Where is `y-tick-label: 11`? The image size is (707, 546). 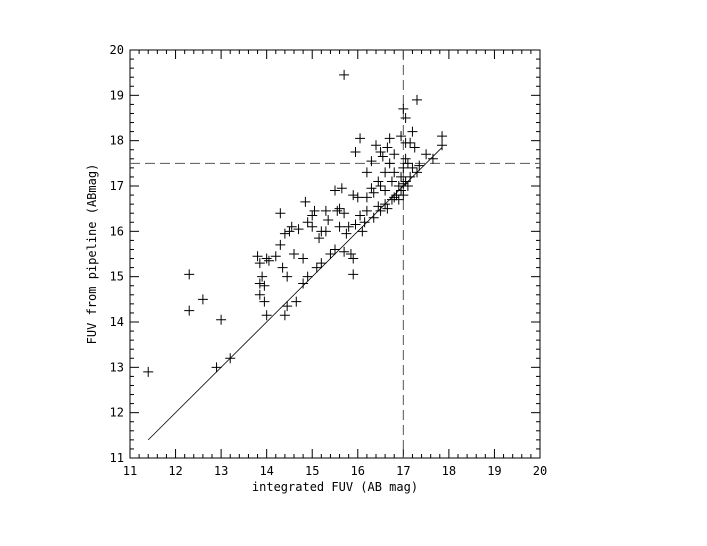
y-tick-label: 11 is located at coordinates (117, 458).